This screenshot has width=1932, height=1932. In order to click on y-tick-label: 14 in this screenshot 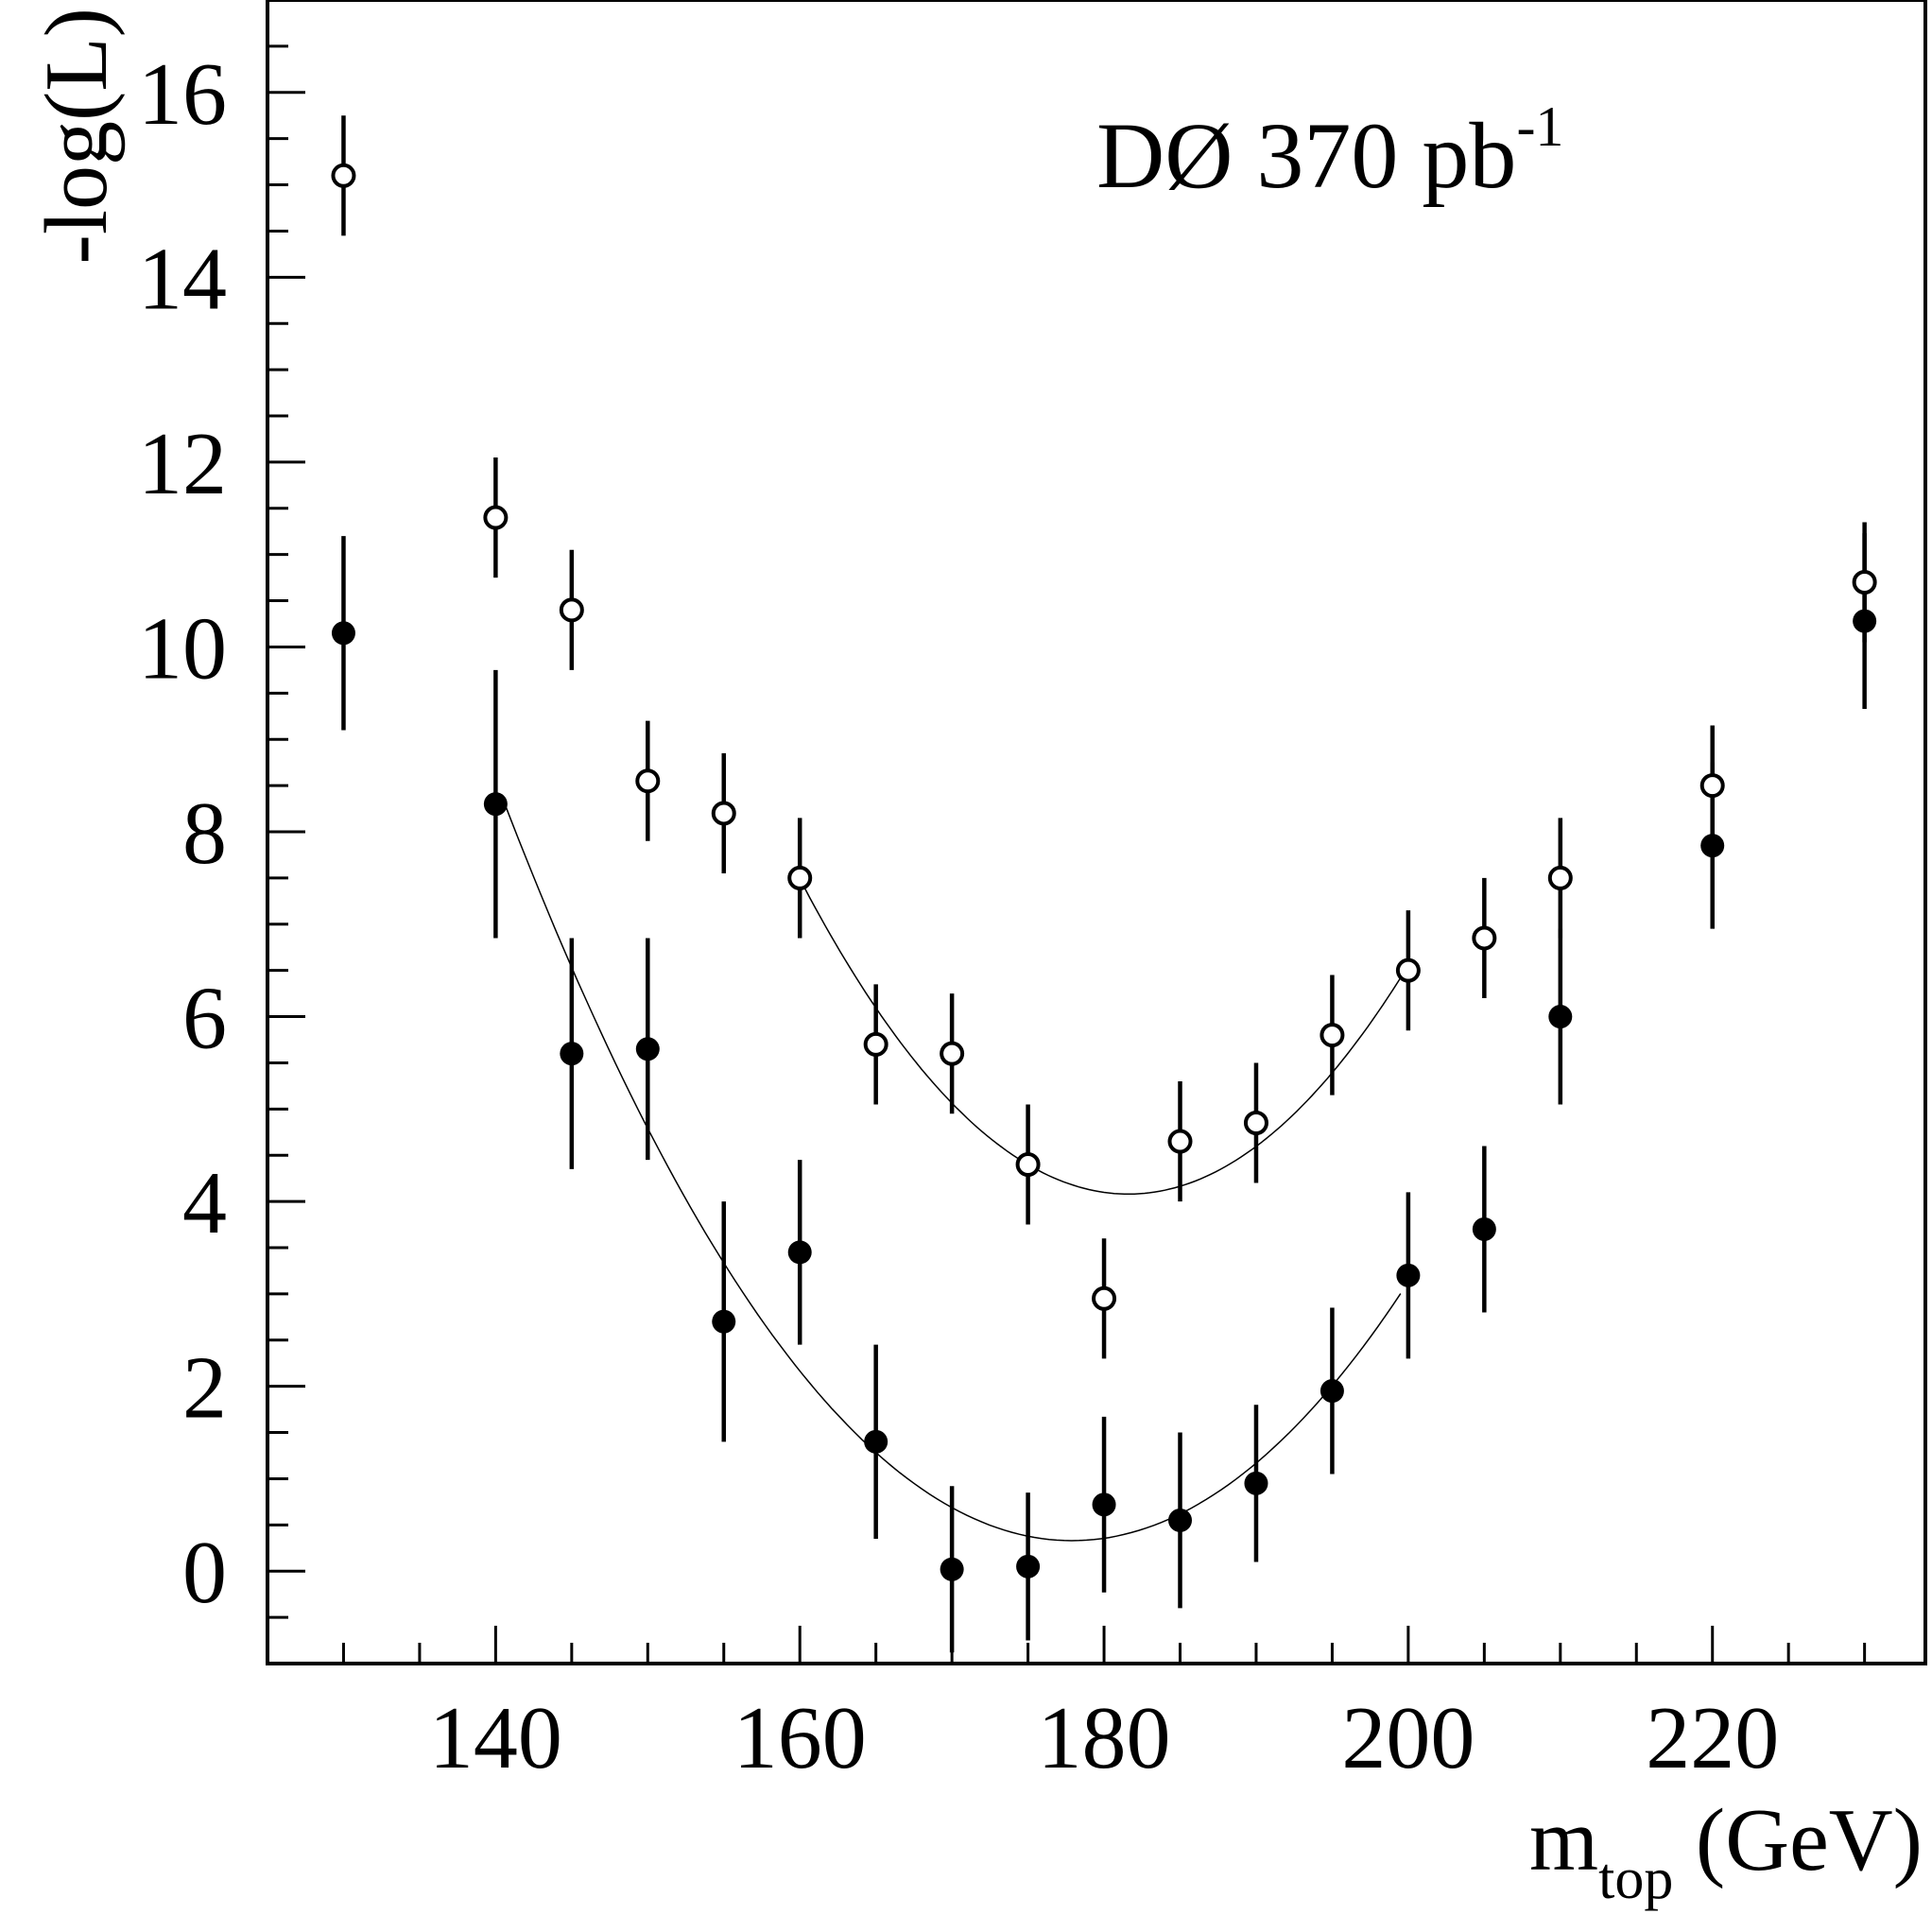, I will do `click(182, 279)`.